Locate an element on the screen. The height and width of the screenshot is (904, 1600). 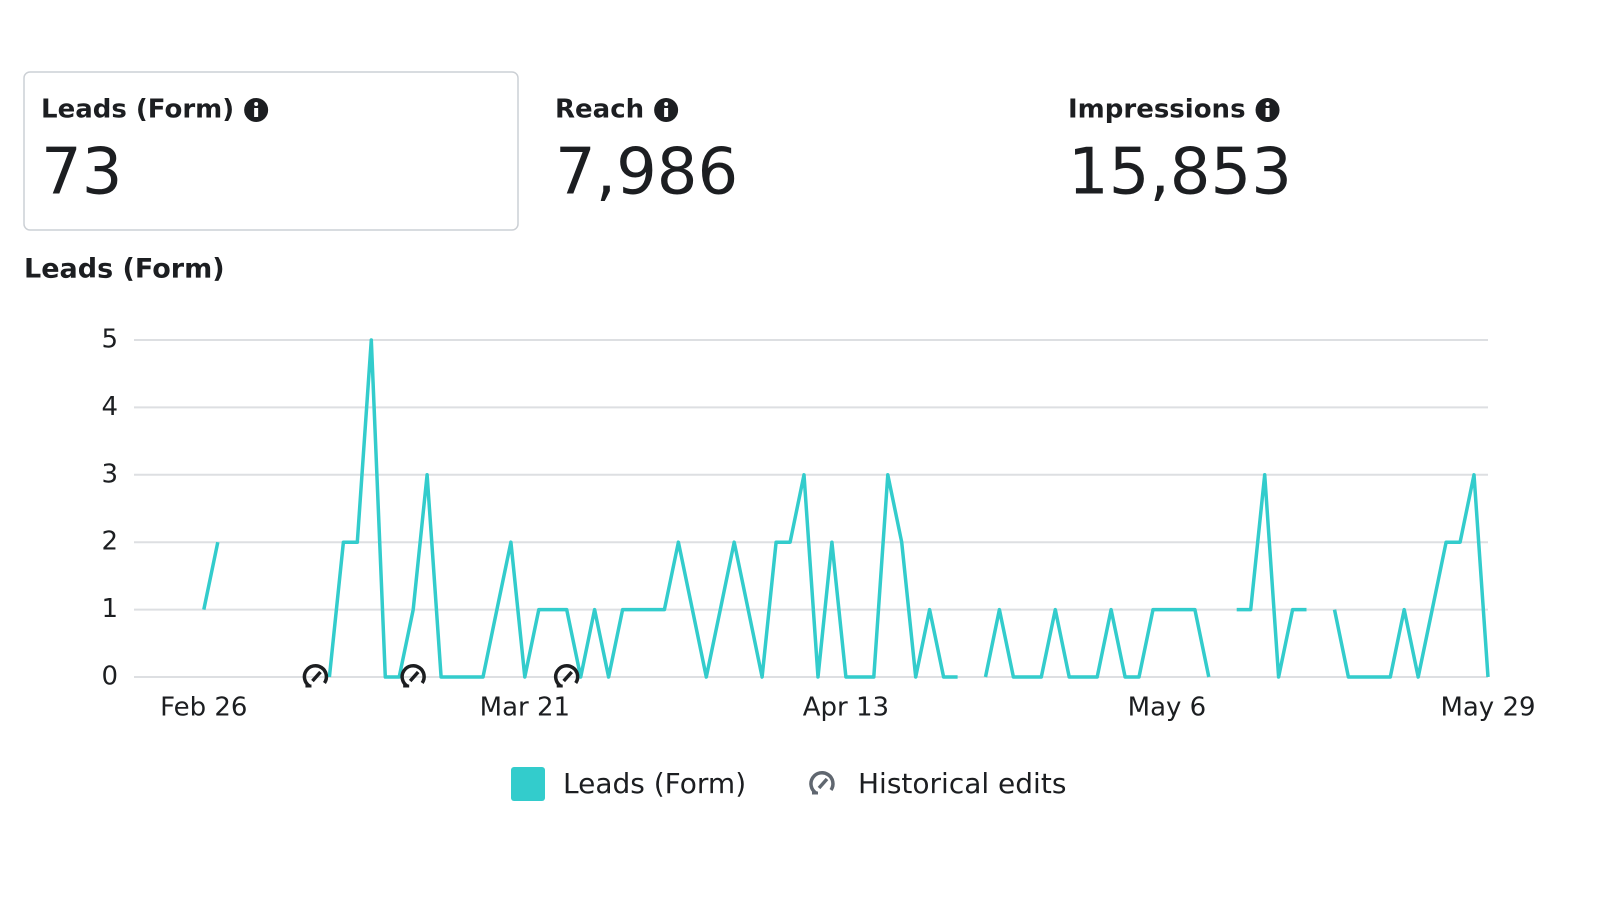
y-tick-label: 0 is located at coordinates (109, 677).